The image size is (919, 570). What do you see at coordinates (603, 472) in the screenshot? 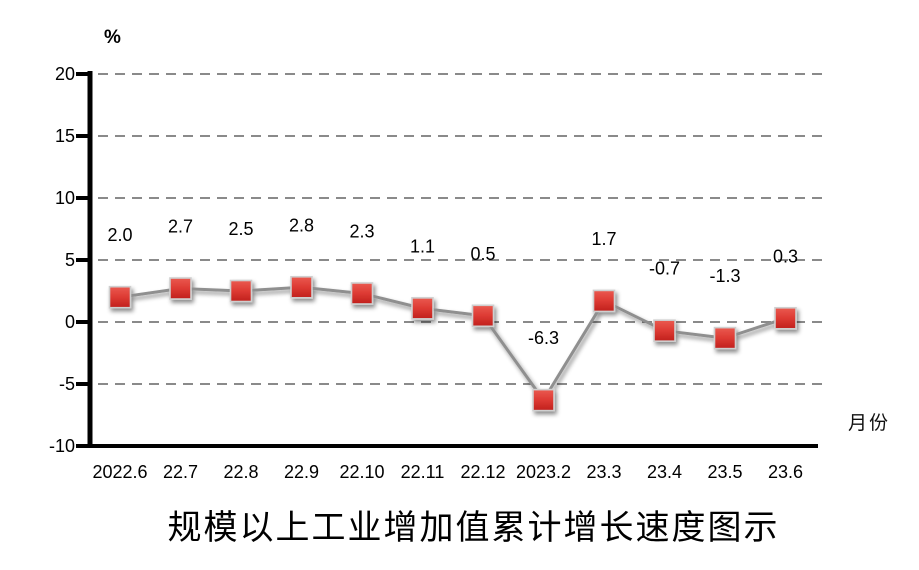
I see `x-tick-label: 23.3` at bounding box center [603, 472].